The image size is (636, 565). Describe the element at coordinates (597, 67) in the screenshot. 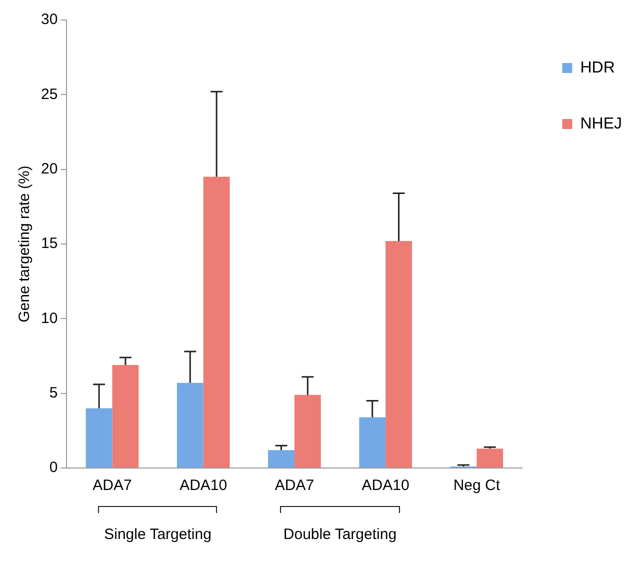

I see `legend-label: HDR` at that location.